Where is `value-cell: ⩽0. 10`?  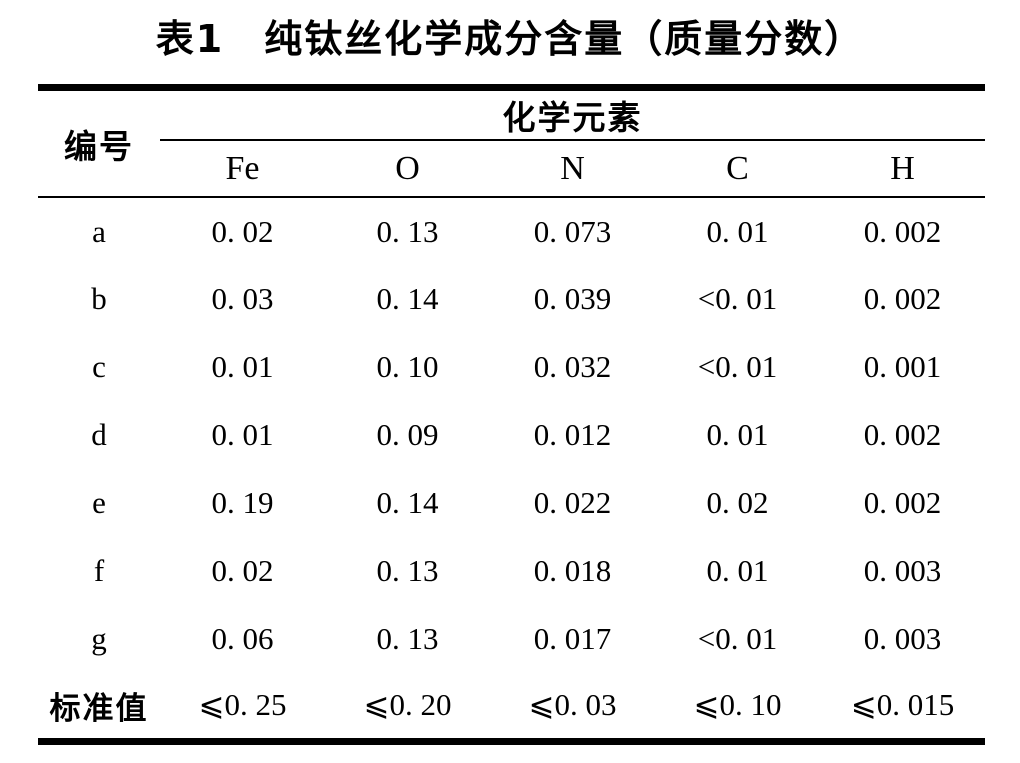
value-cell: ⩽0. 10 is located at coordinates (737, 705).